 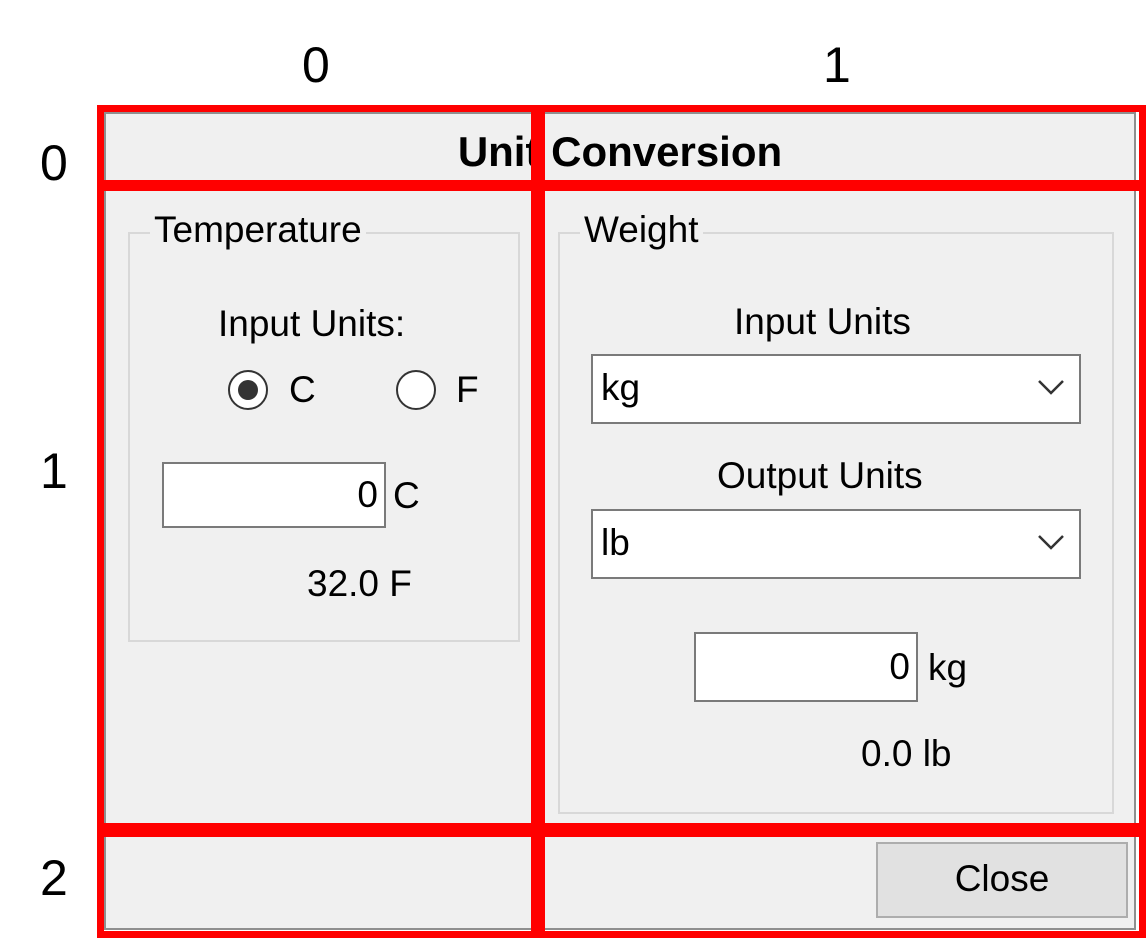 I want to click on radio-selected-dot-icon, so click(x=248, y=390).